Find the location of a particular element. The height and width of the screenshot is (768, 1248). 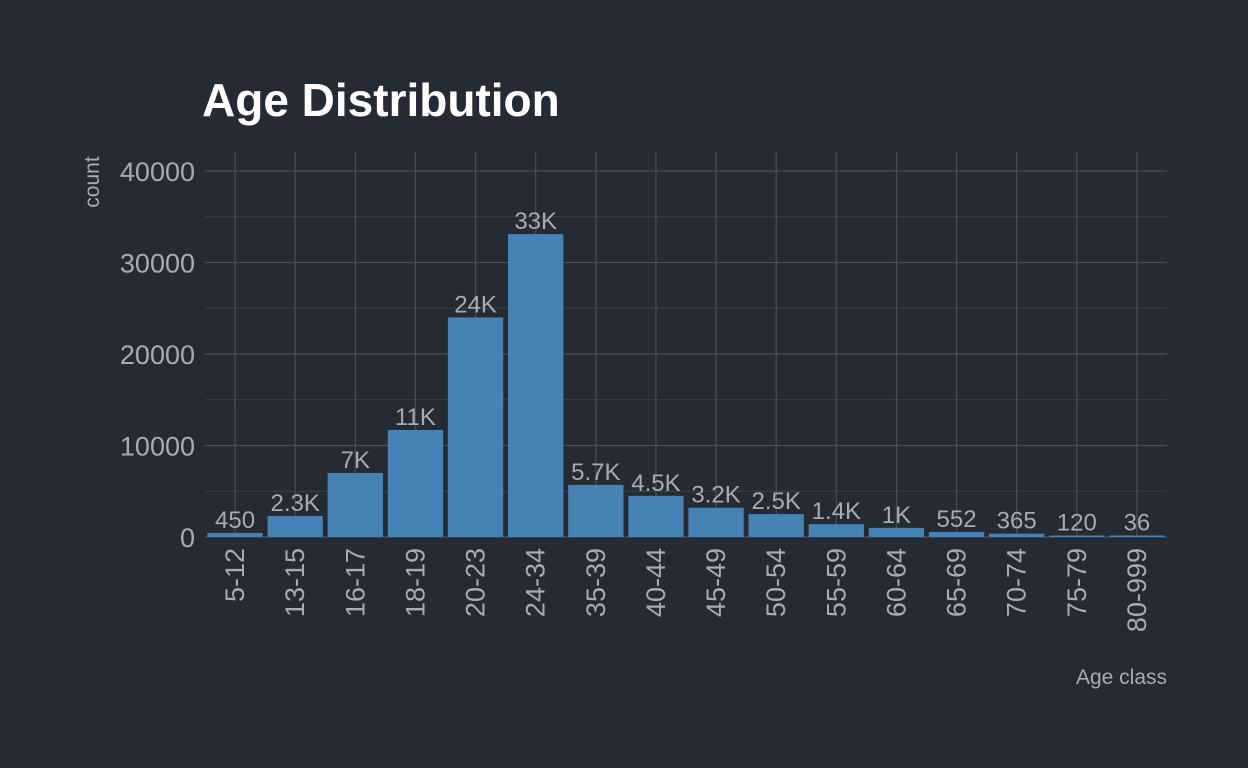

x-tick-label: 55-59 is located at coordinates (836, 582).